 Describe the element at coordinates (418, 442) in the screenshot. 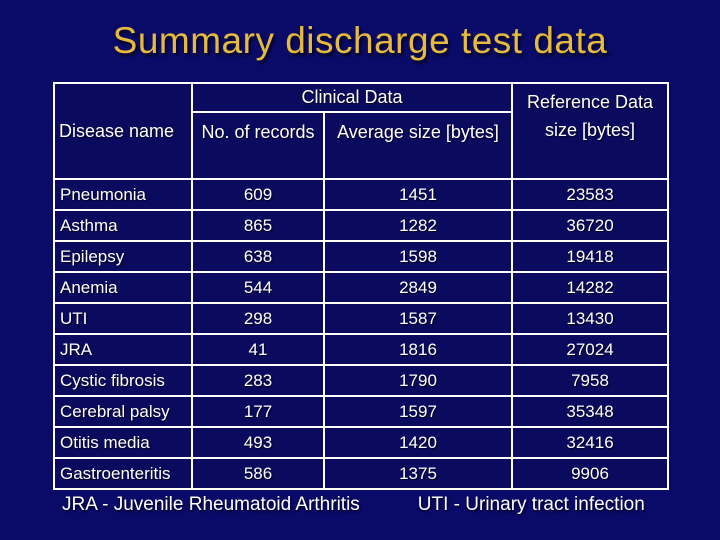

I see `average-size-cell: 1420` at that location.